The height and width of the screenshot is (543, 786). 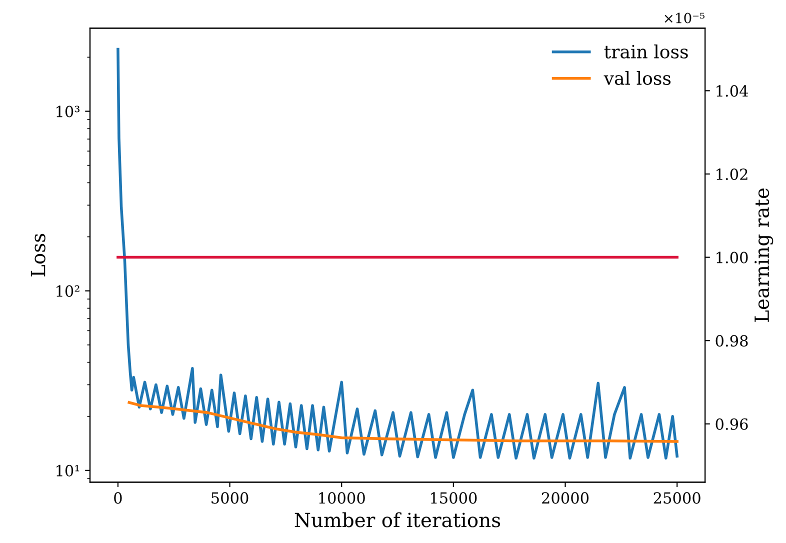 I want to click on x-tick-label: 25000, so click(x=677, y=498).